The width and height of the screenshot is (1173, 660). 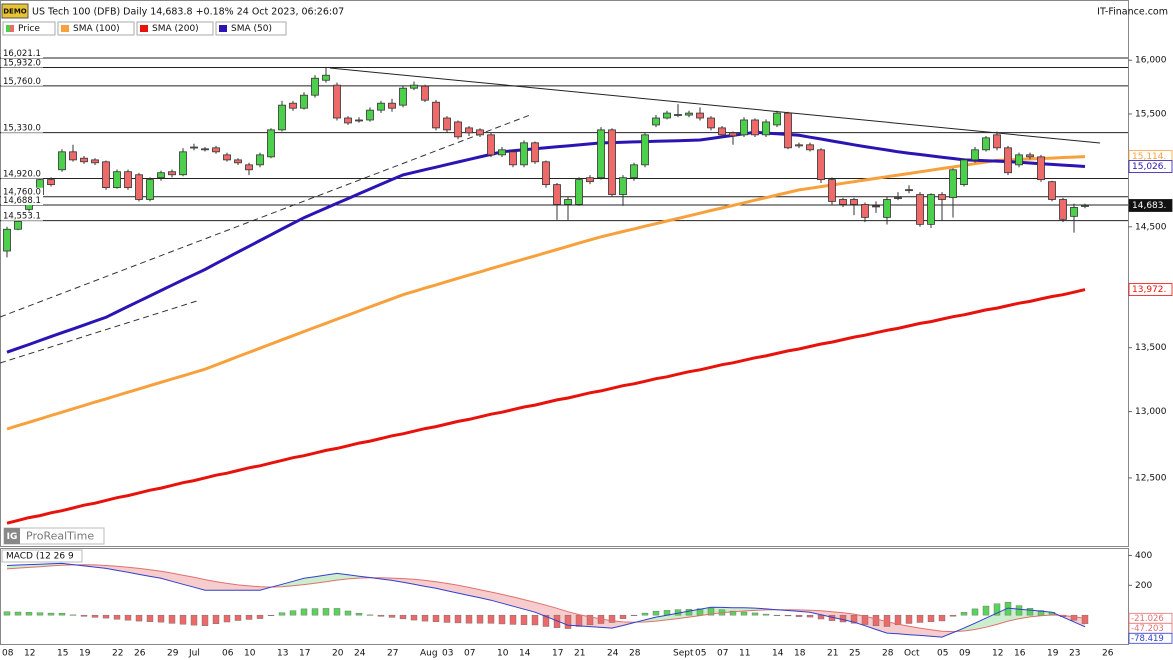 I want to click on x-tick-label: 27, so click(x=392, y=654).